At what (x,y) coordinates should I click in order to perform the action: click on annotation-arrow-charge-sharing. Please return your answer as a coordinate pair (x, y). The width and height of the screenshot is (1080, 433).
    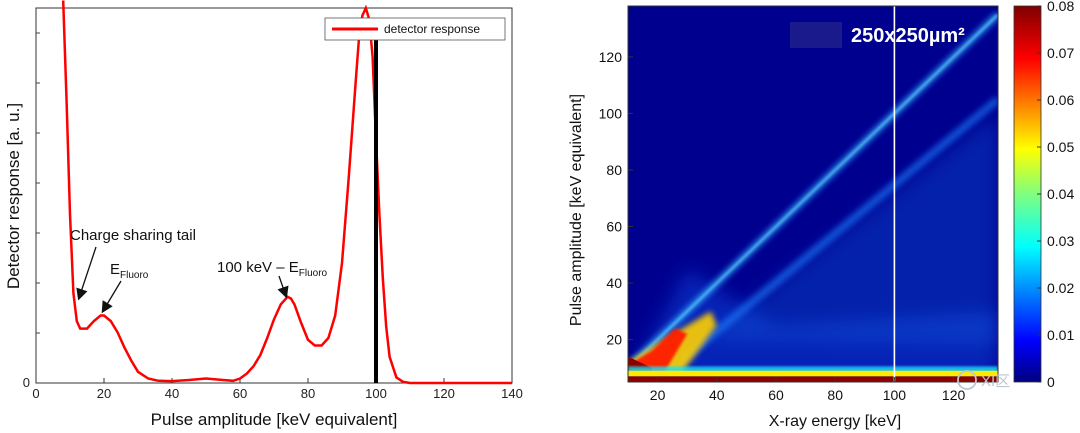
    Looking at the image, I should click on (86, 273).